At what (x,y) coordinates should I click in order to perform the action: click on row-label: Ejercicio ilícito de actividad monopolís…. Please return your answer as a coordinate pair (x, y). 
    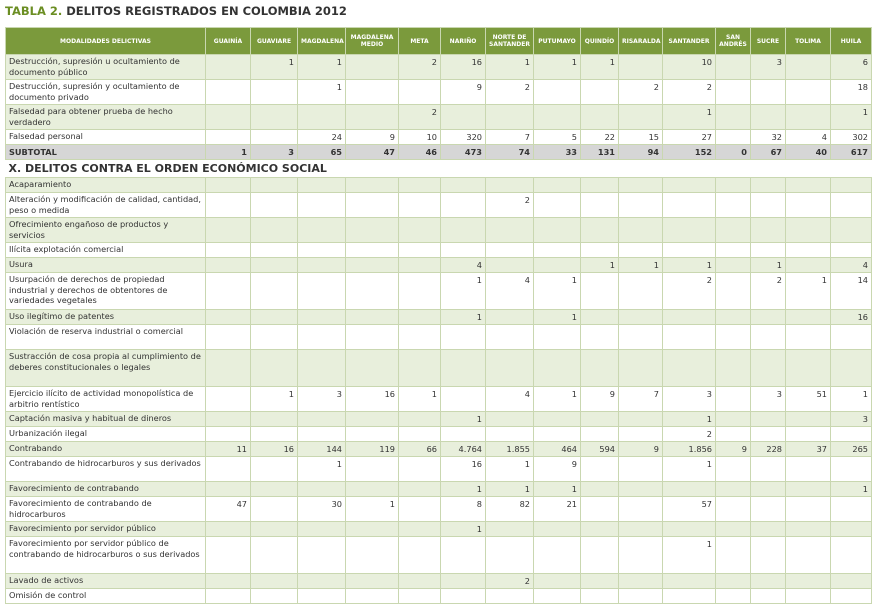
    Looking at the image, I should click on (105, 399).